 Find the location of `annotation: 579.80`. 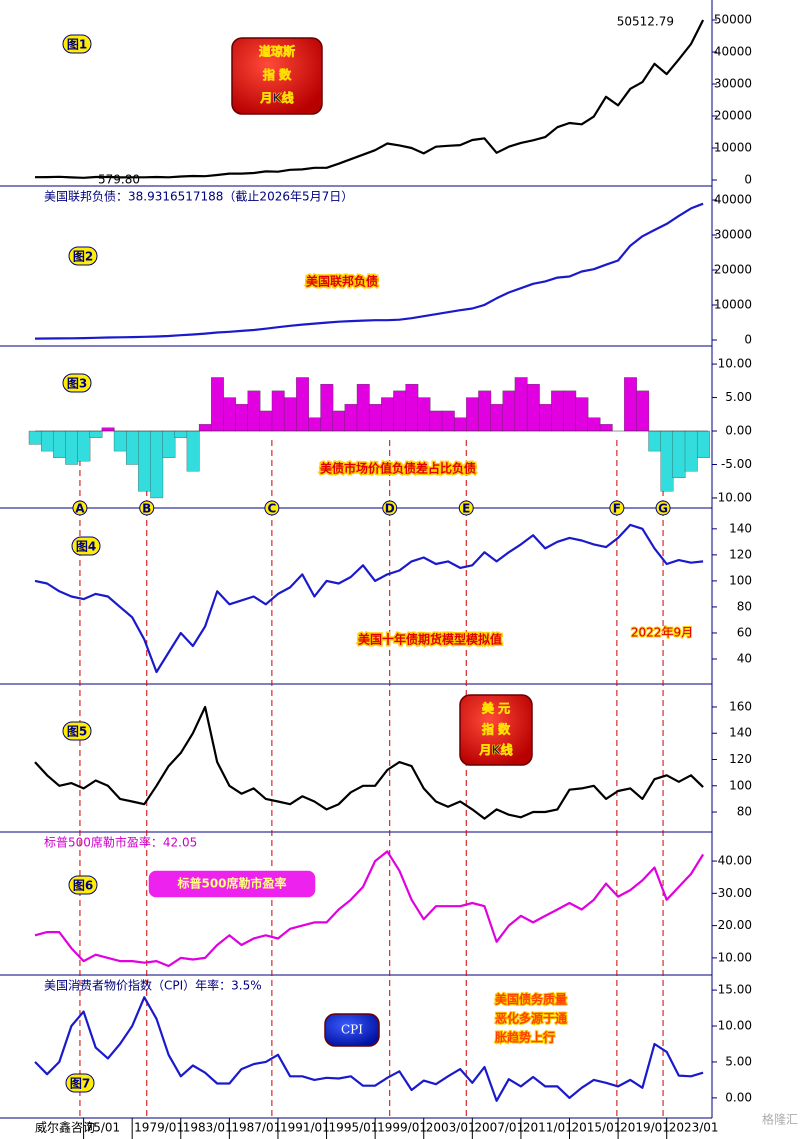

annotation: 579.80 is located at coordinates (119, 180).